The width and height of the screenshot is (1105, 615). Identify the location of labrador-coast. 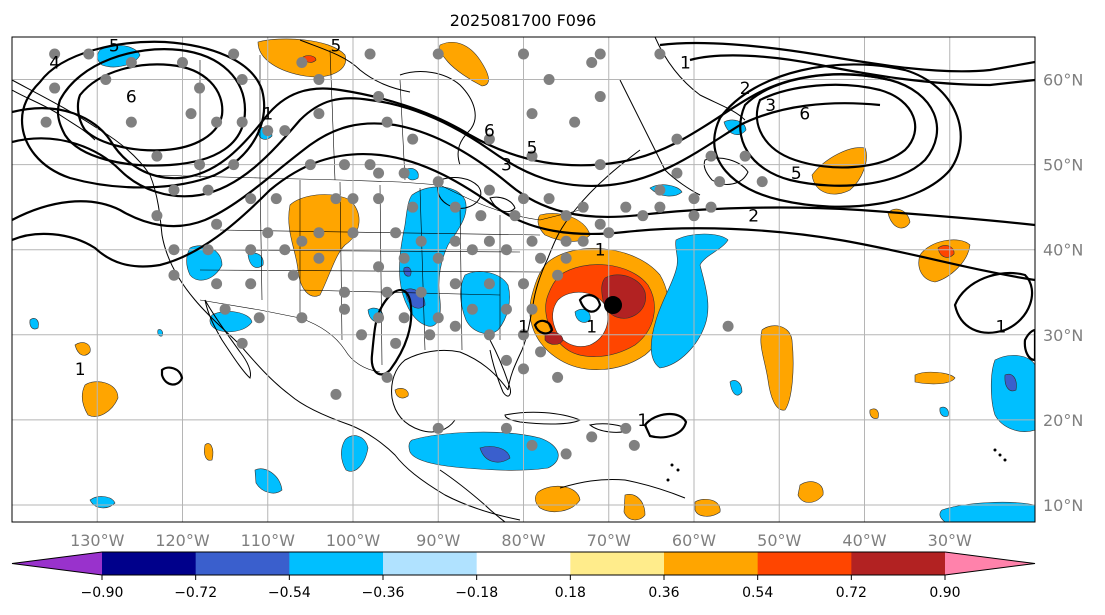
(660, 137).